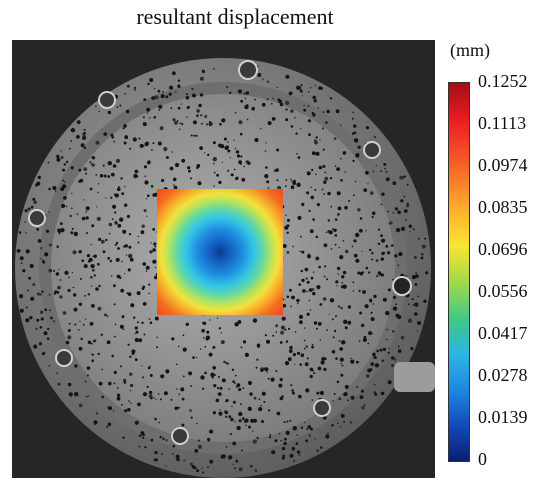  I want to click on bolt, so click(64, 358).